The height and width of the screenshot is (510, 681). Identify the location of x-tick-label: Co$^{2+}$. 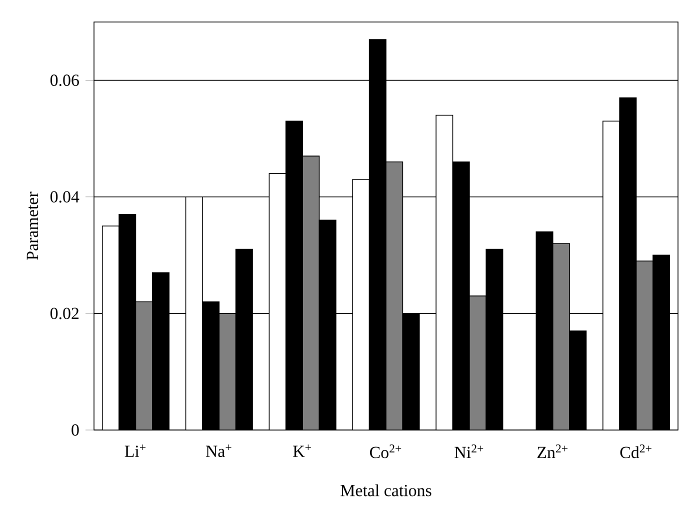
(386, 451).